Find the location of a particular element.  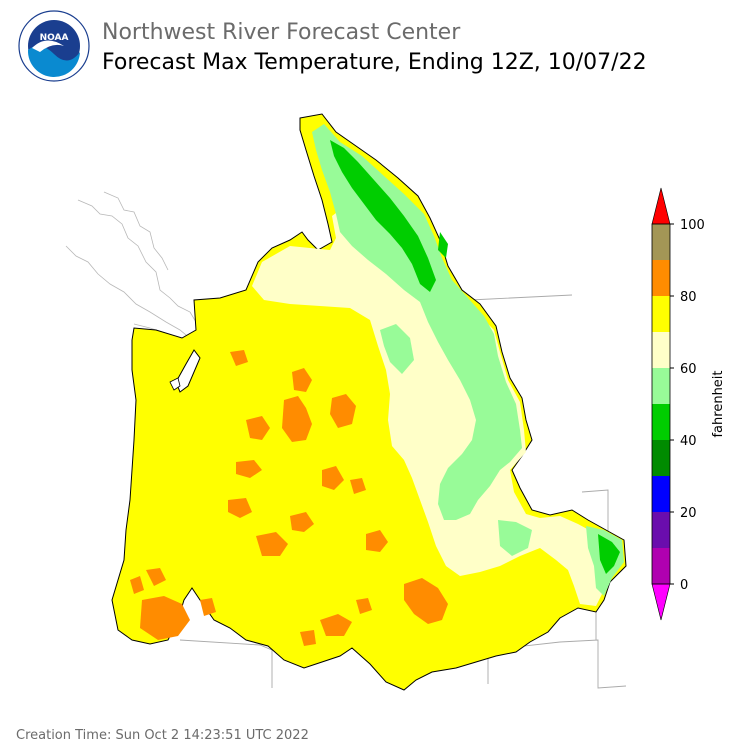

colorbar-over-arrow is located at coordinates (661, 206).